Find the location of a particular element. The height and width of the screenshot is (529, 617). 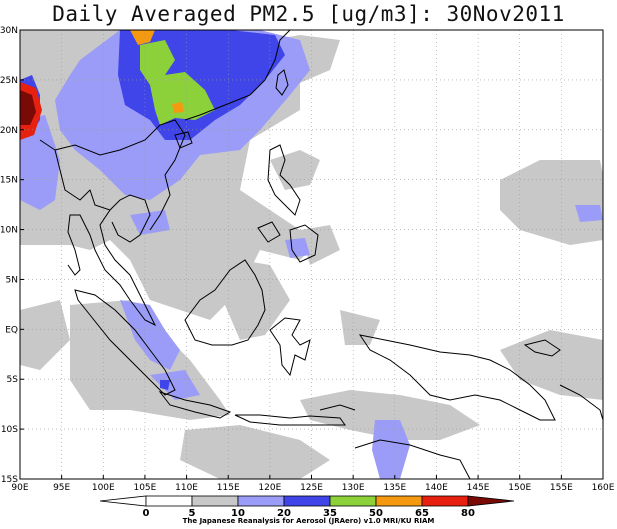

x-tick-label: 160E is located at coordinates (603, 488).